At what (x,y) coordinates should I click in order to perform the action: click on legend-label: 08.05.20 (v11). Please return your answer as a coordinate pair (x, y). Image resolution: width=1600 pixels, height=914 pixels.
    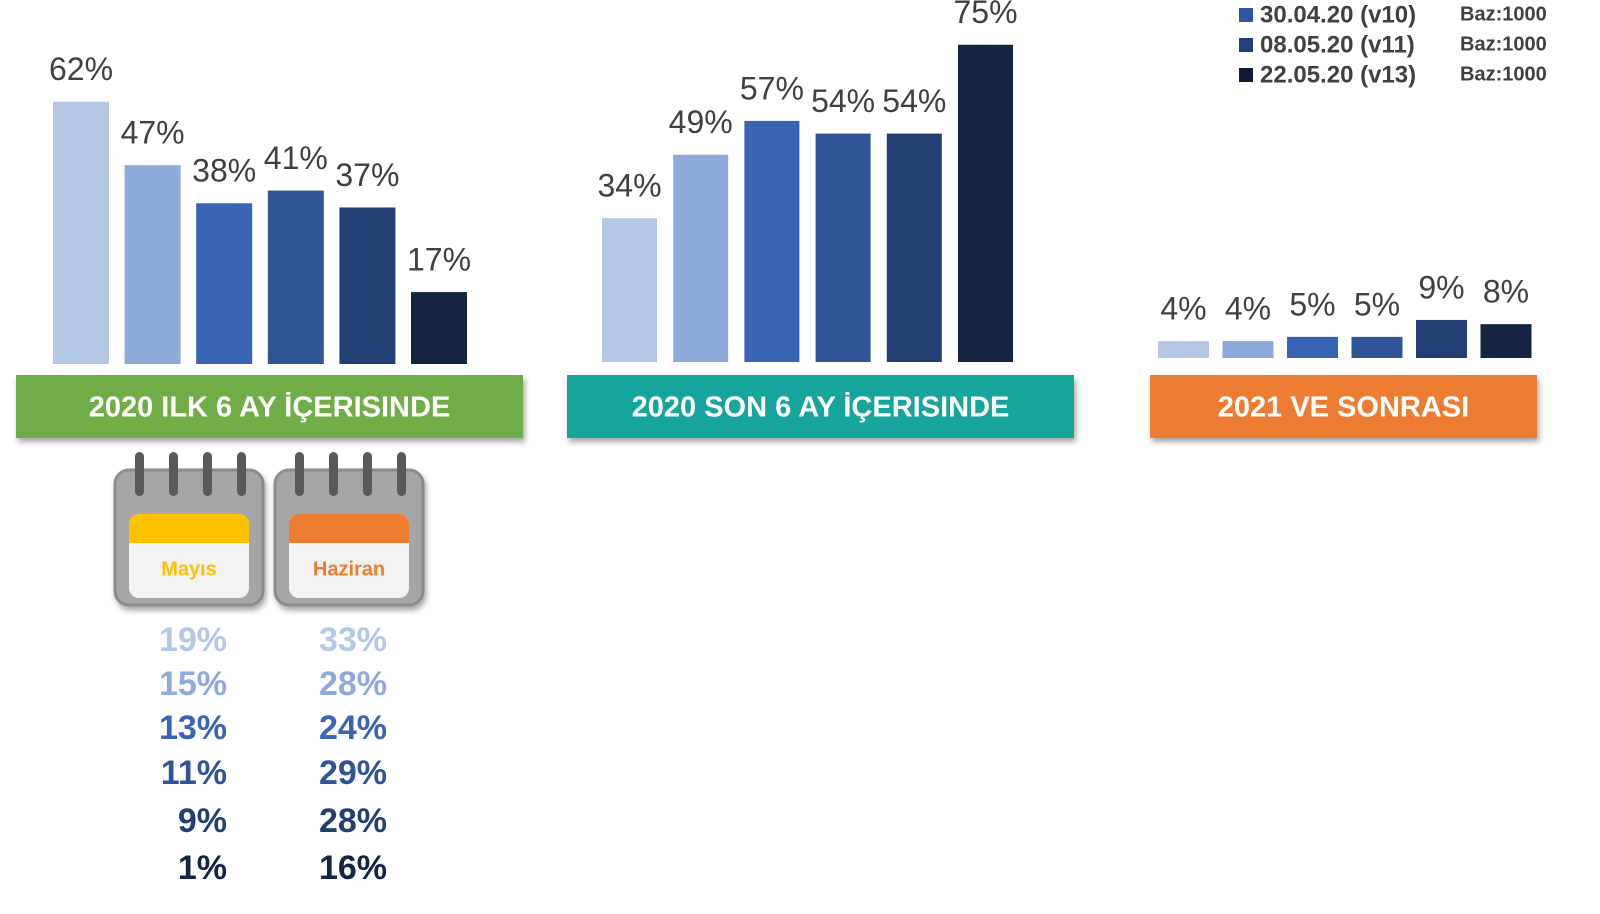
    Looking at the image, I should click on (1337, 44).